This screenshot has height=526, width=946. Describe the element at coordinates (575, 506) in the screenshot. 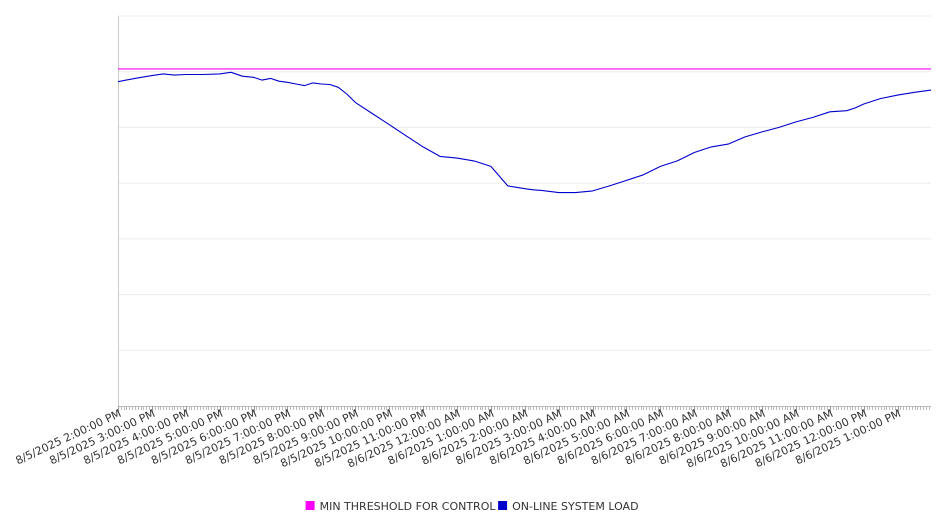

I see `legend-label-1: ON-LINE SYSTEM LOAD` at that location.